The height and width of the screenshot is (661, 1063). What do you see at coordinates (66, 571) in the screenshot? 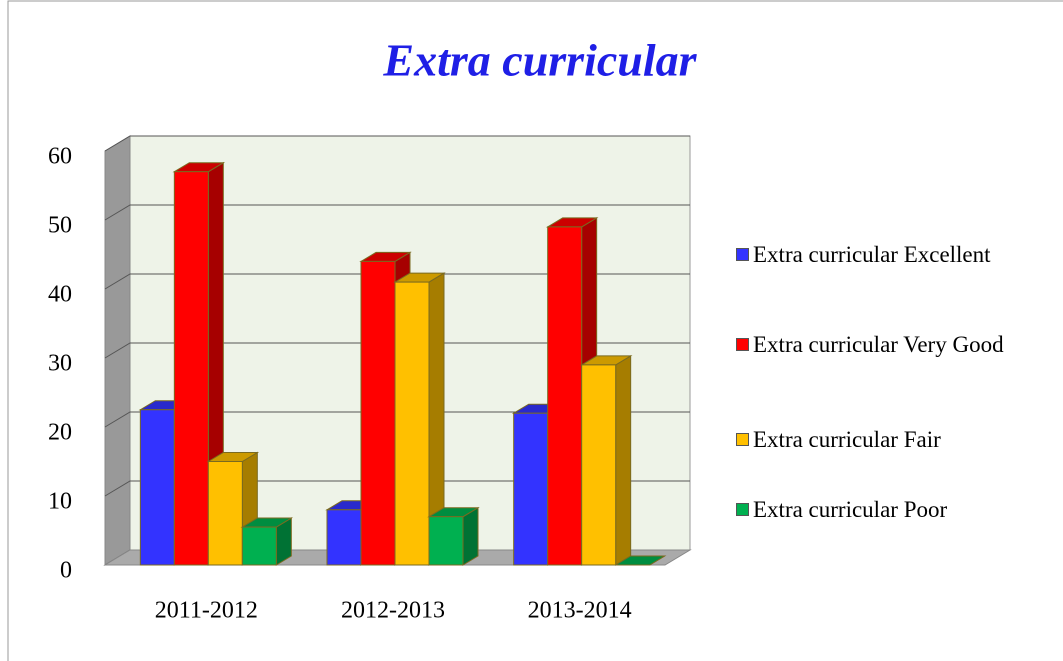
I see `y-tick-label: 0` at bounding box center [66, 571].